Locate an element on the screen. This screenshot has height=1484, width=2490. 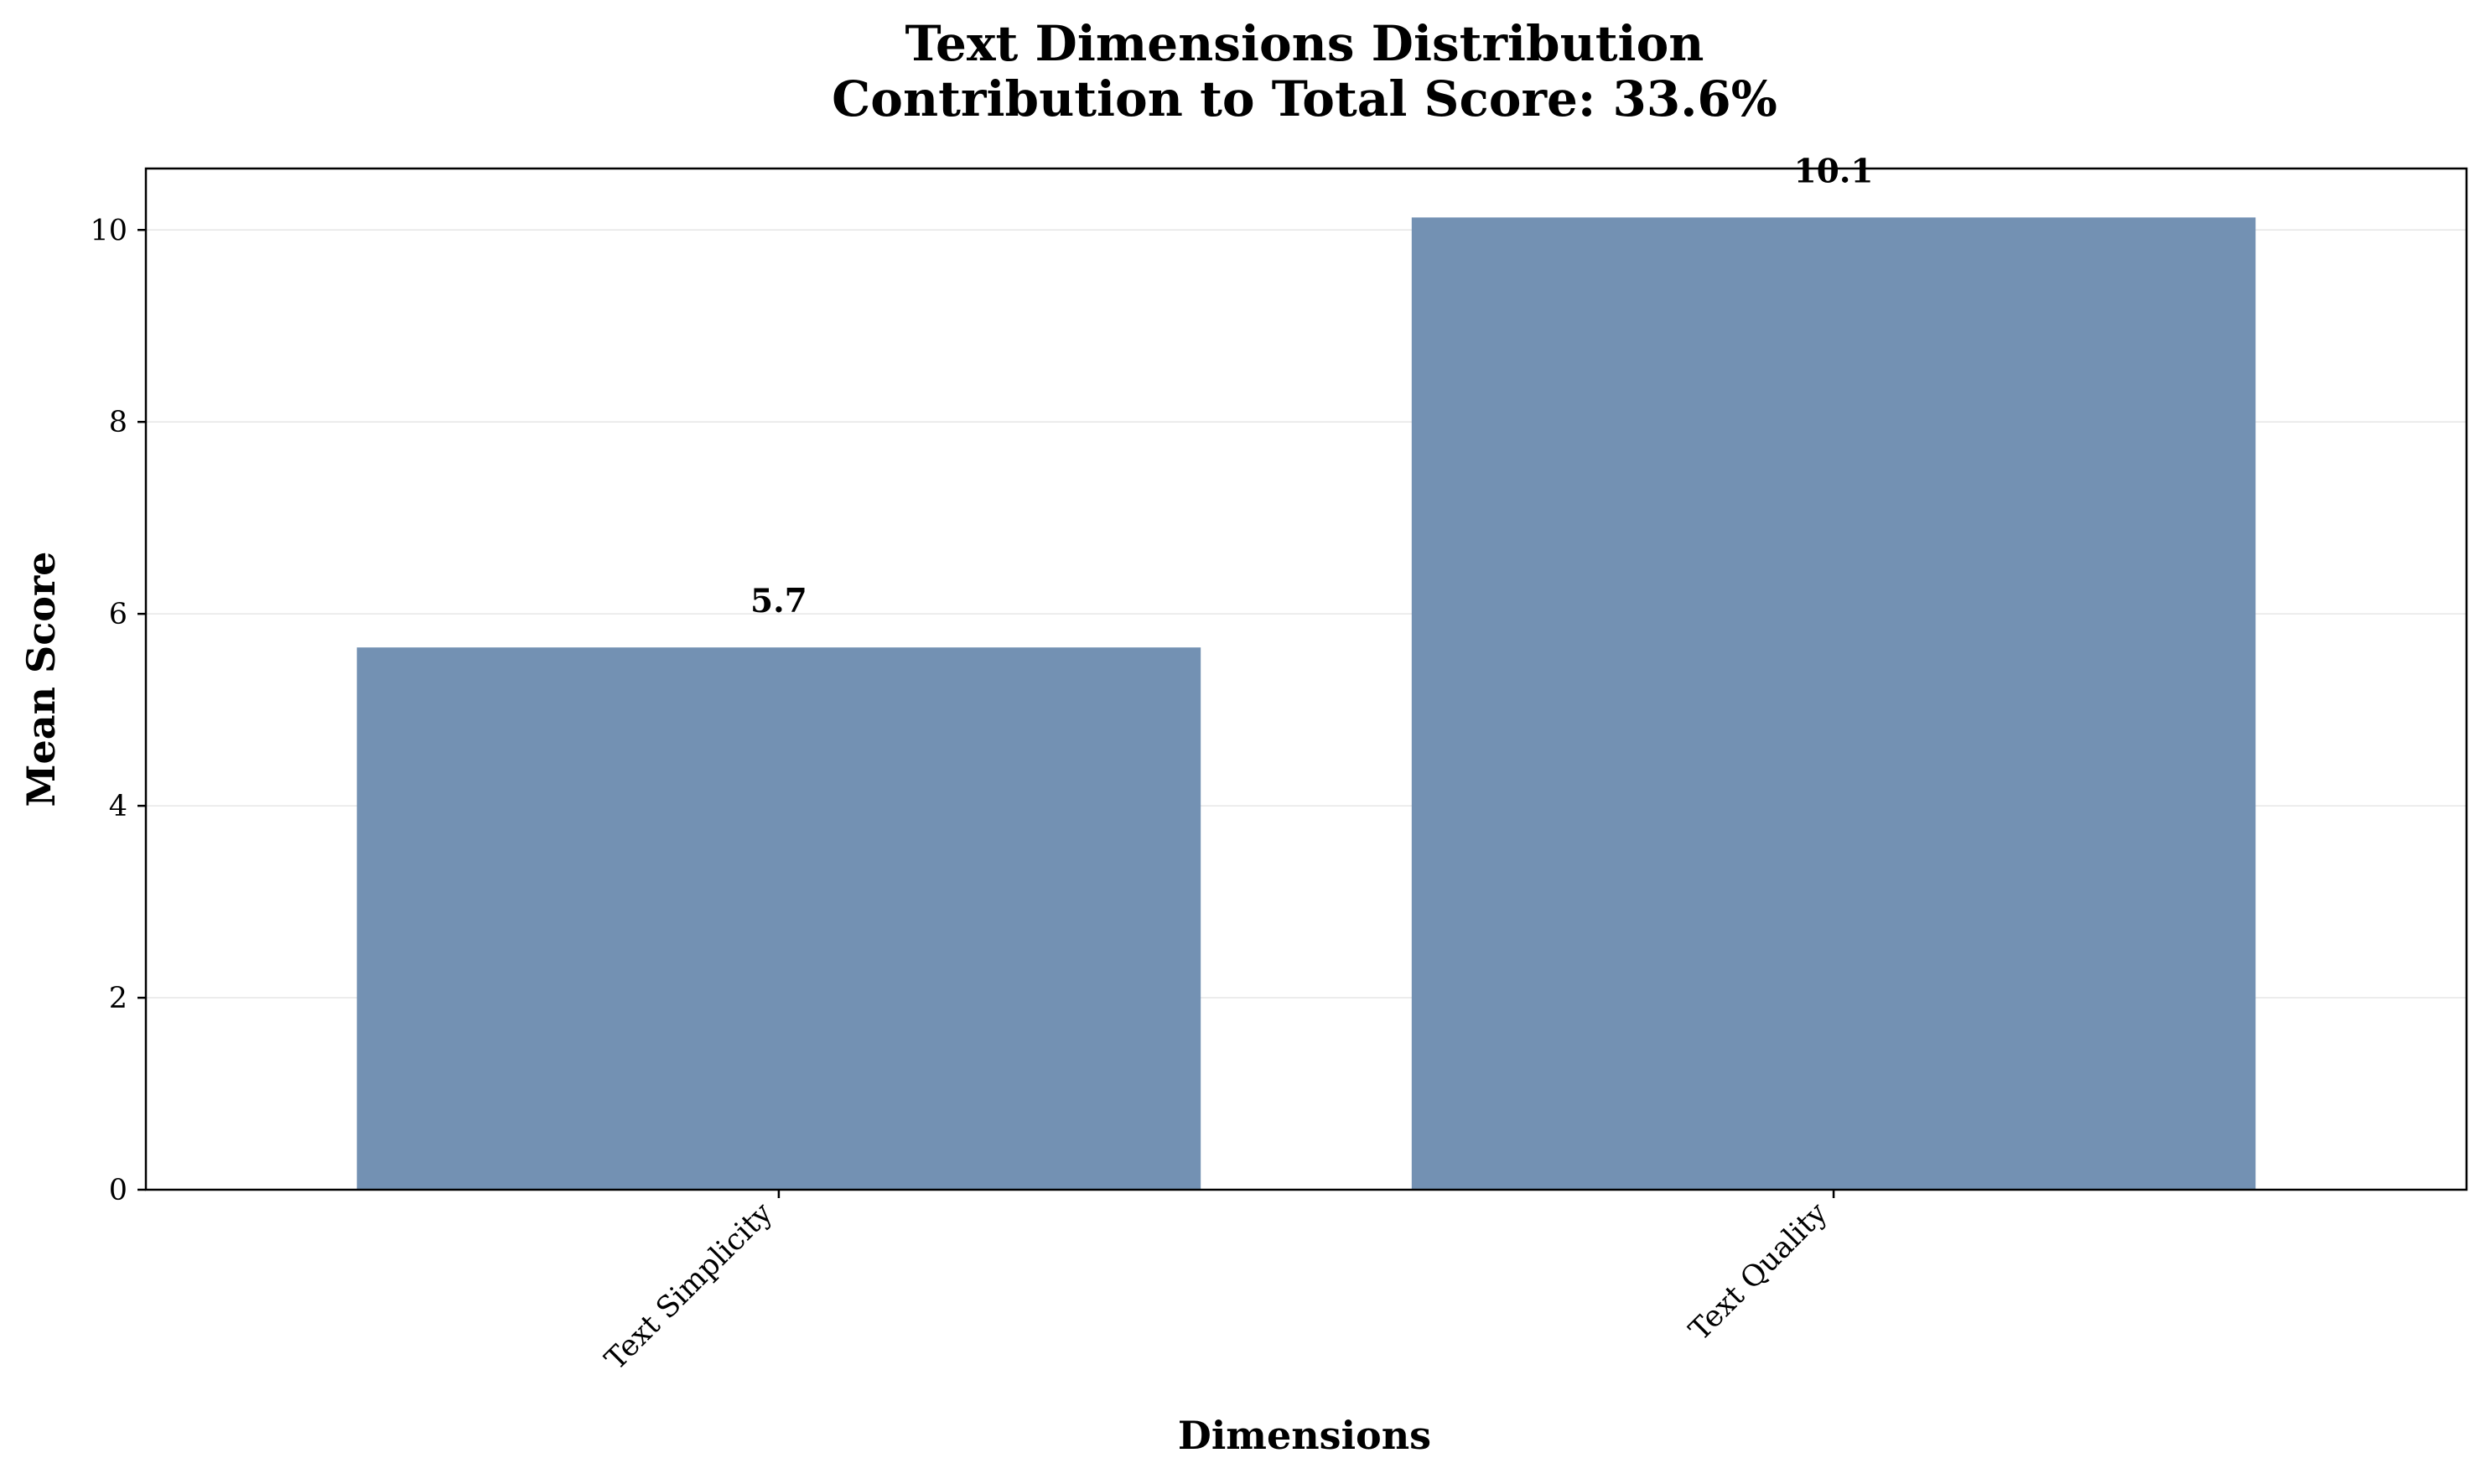
y-tick-label: 2 is located at coordinates (118, 998).